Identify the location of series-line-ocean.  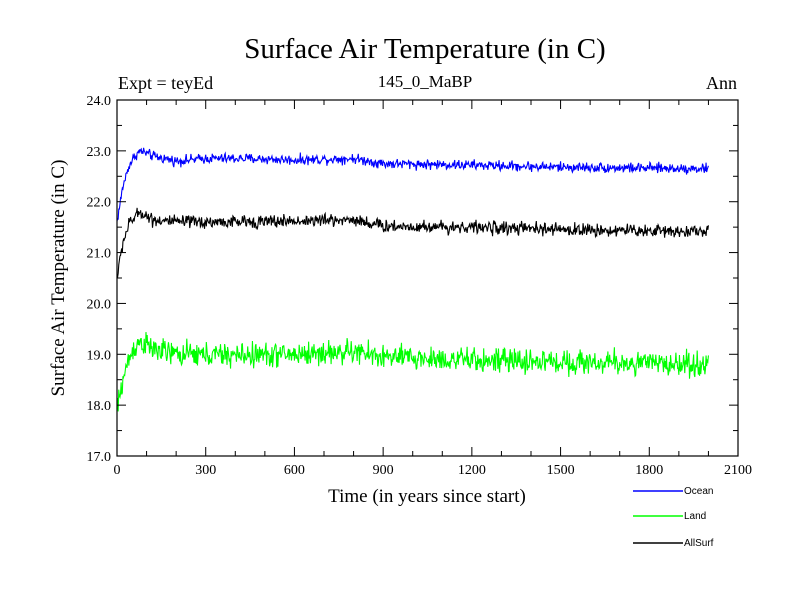
(412, 184).